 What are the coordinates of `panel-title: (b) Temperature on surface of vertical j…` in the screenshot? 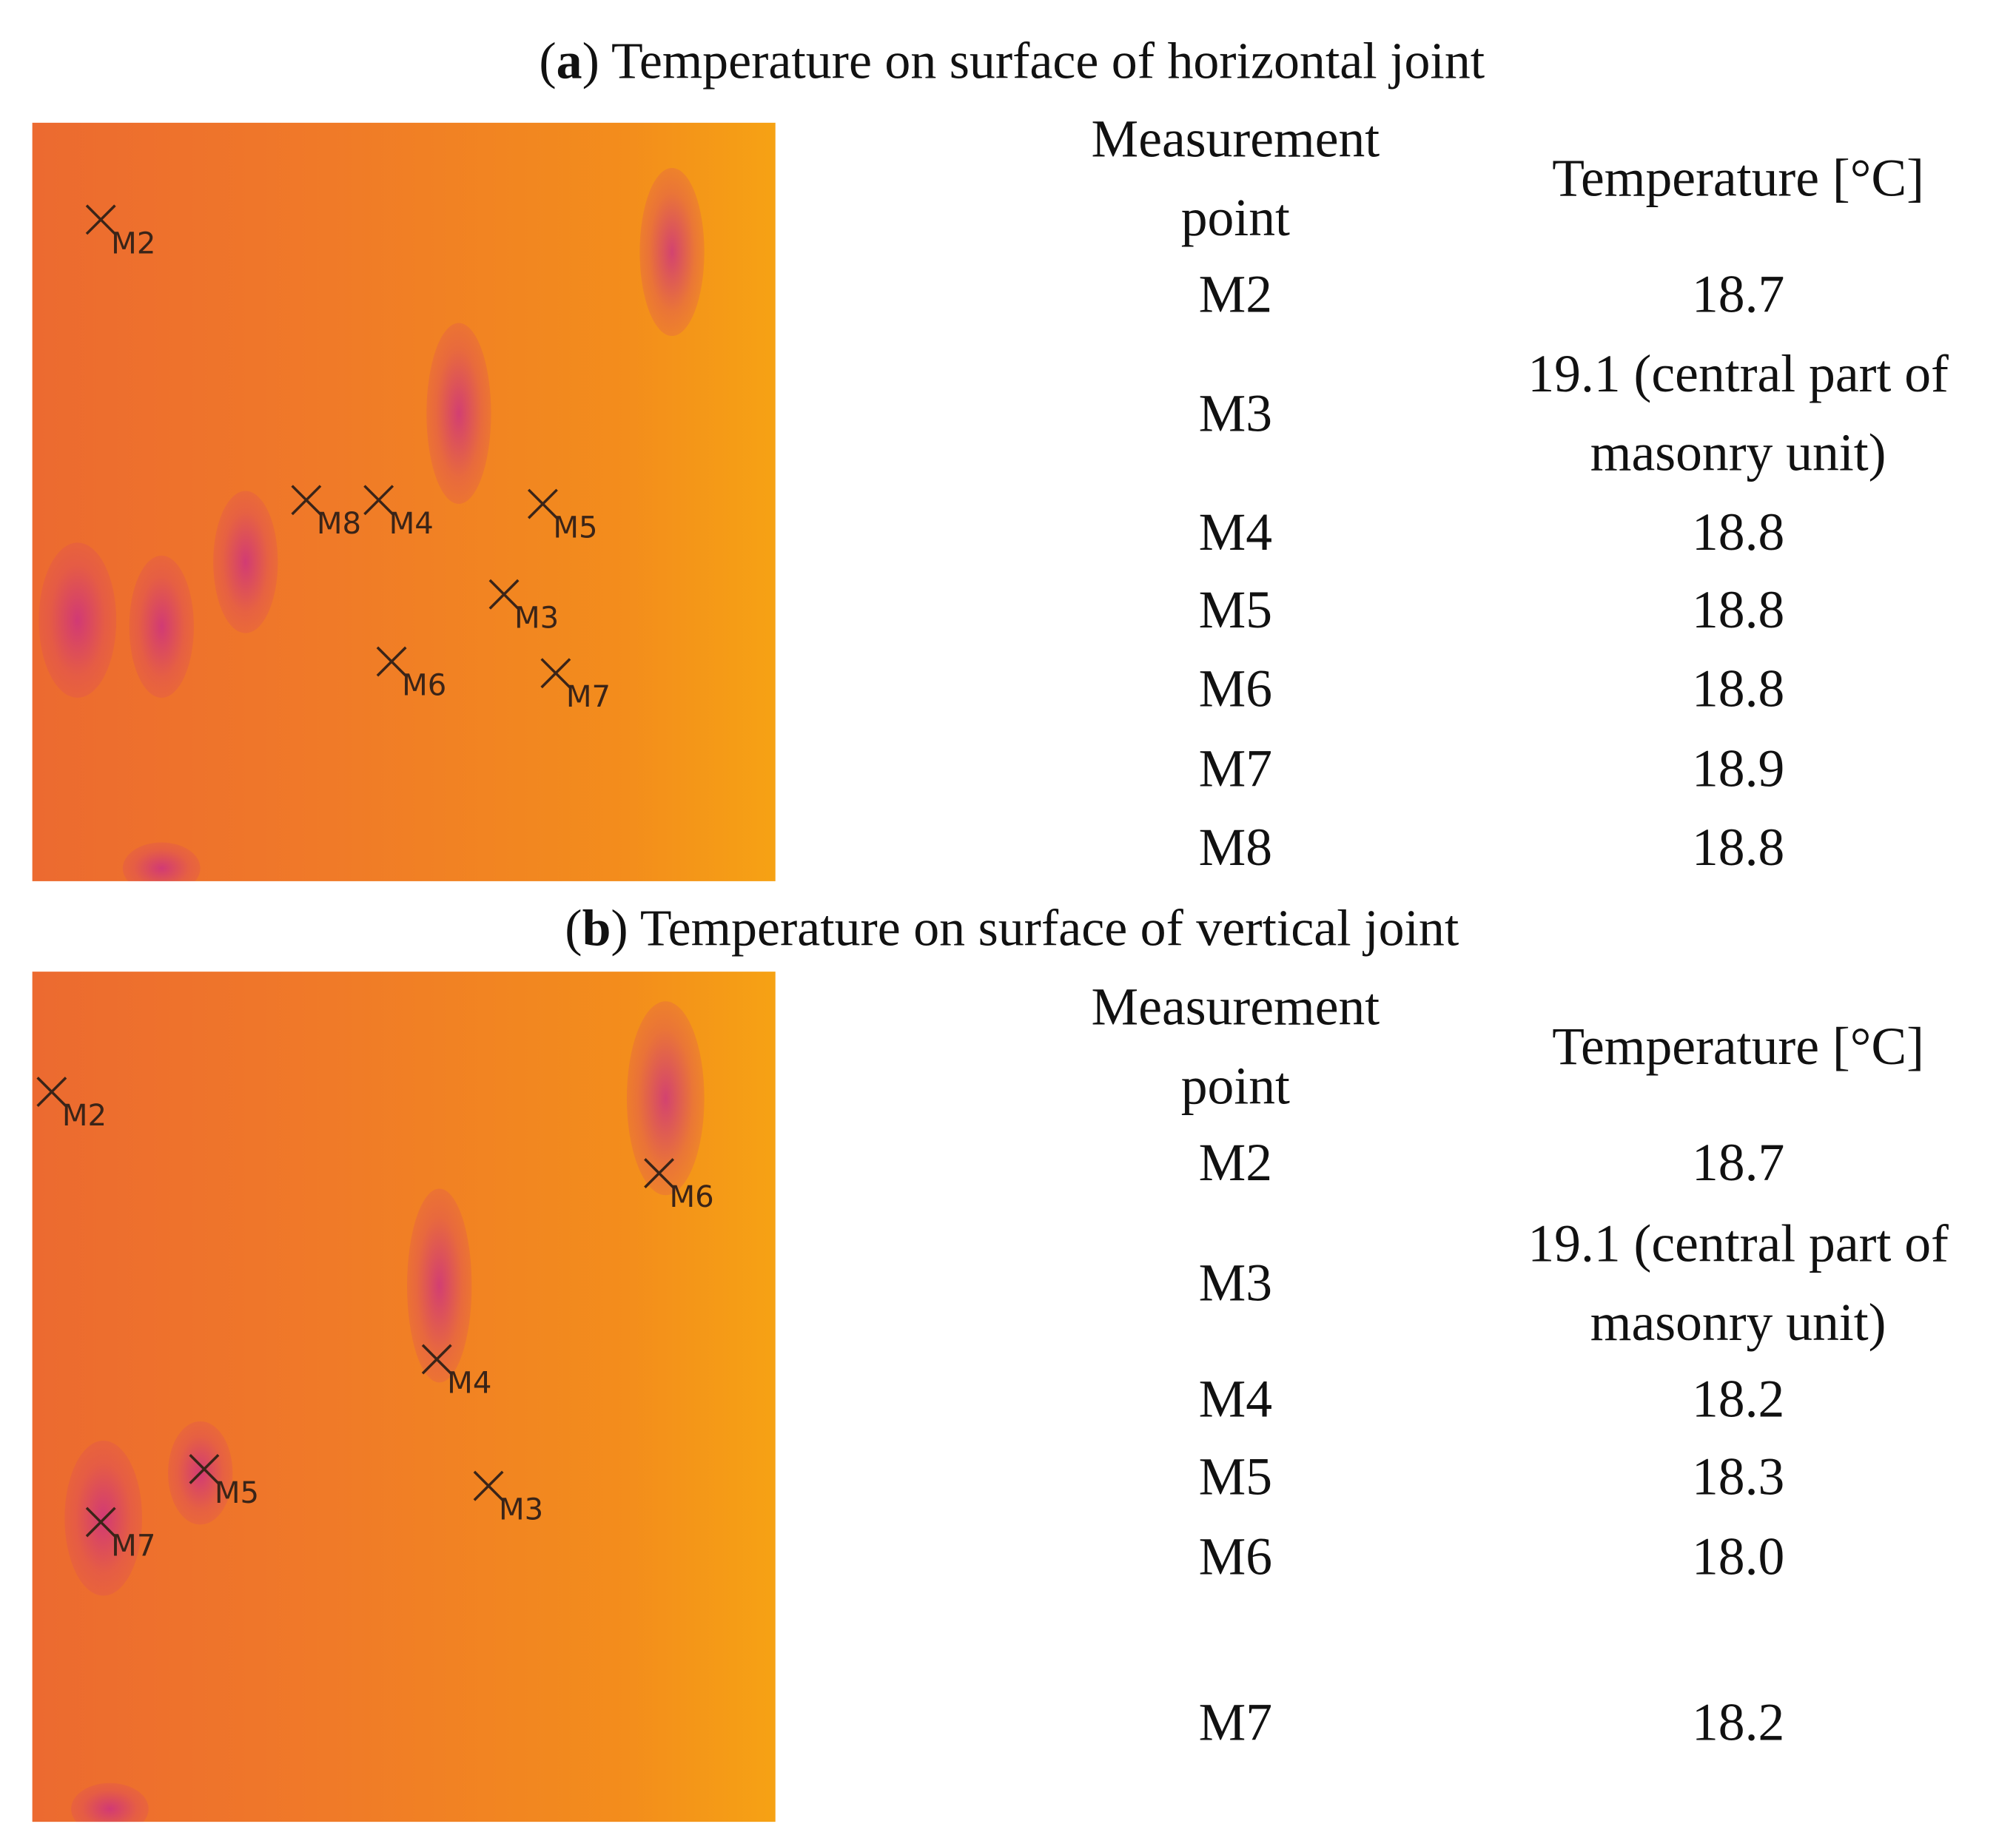 It's located at (1012, 928).